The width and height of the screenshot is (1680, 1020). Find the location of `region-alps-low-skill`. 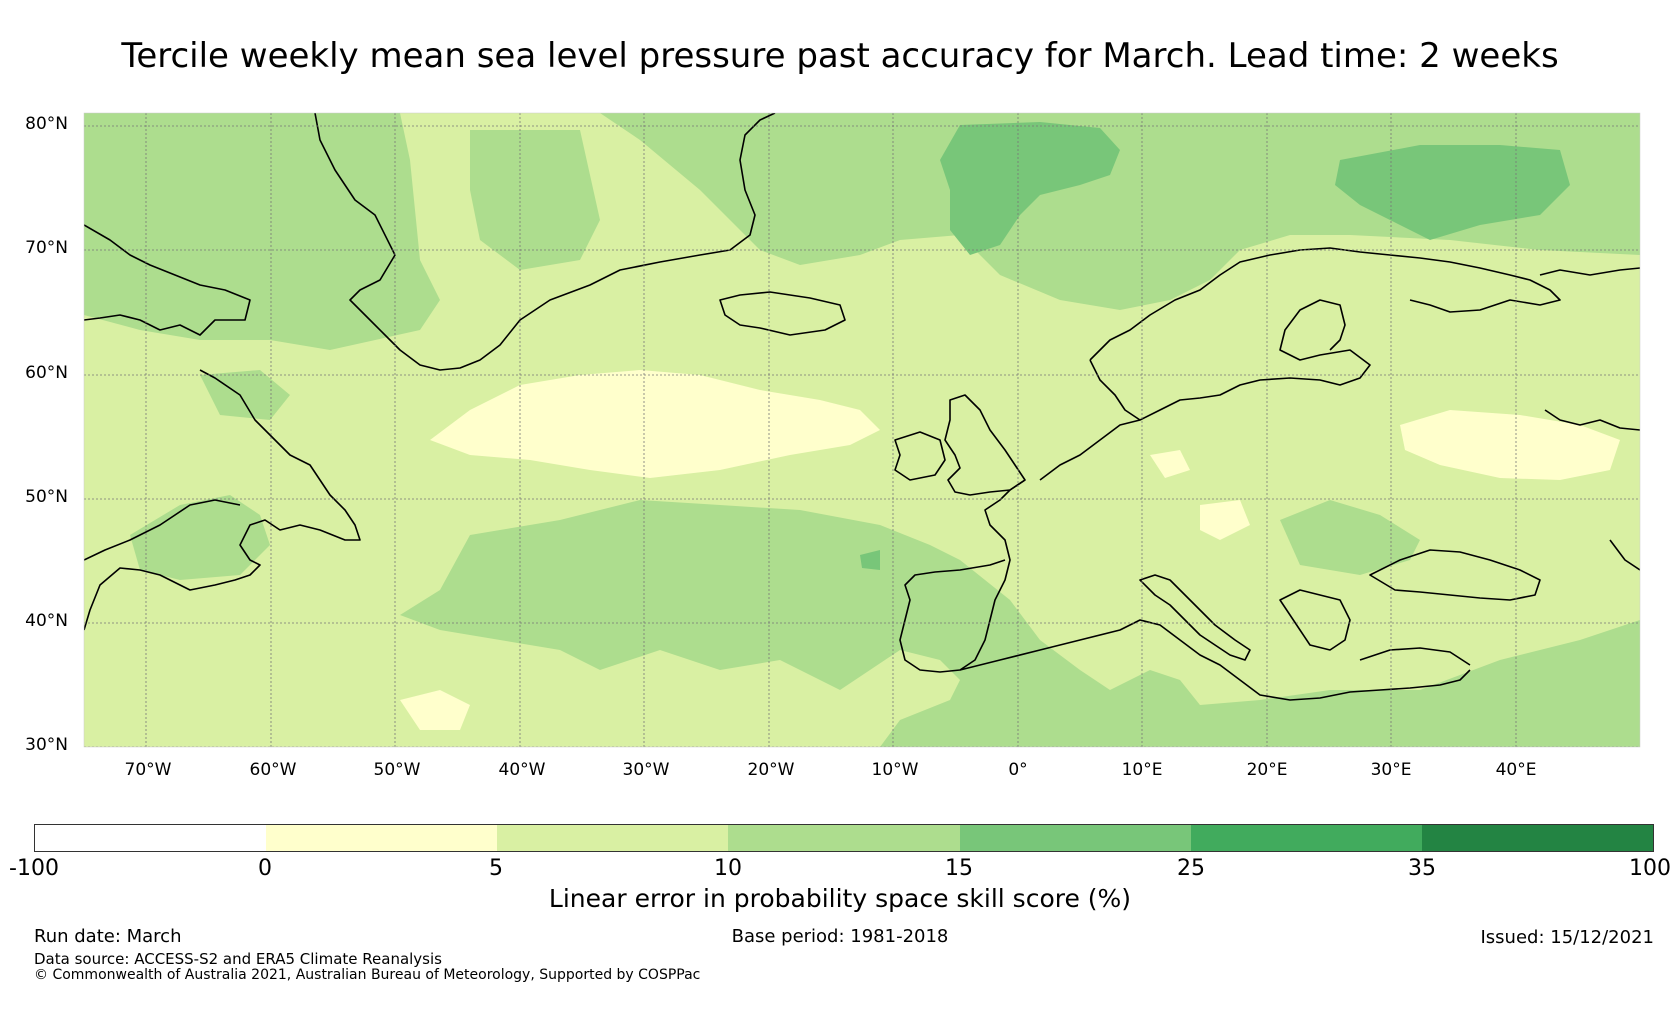

region-alps-low-skill is located at coordinates (1225, 520).